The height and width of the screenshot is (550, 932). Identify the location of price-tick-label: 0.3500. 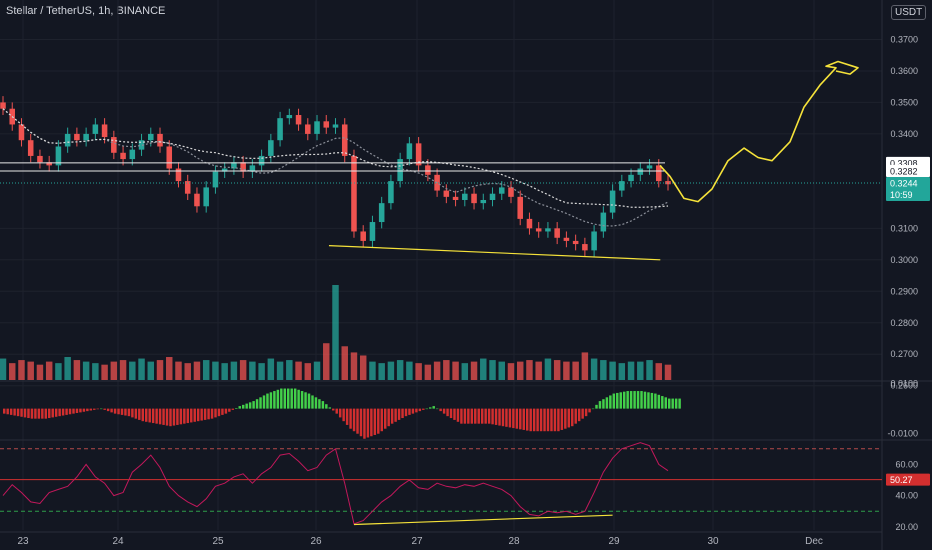
(904, 102).